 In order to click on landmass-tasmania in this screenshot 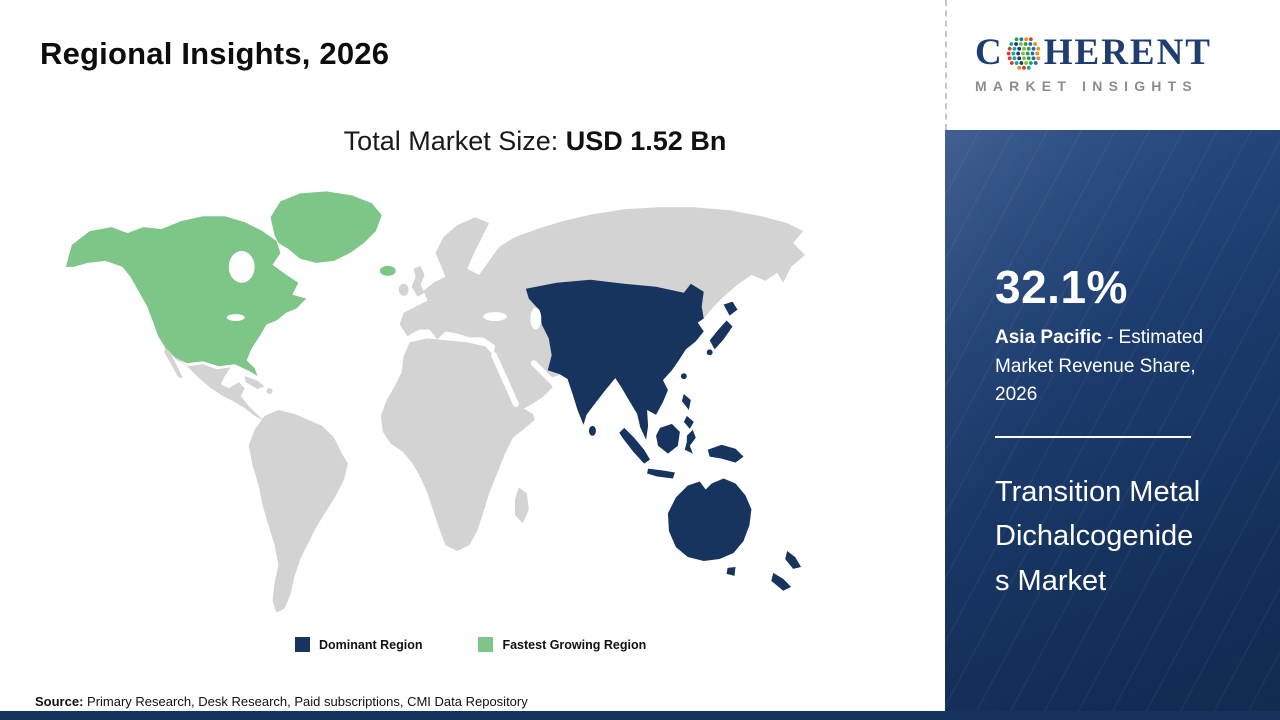, I will do `click(731, 571)`.